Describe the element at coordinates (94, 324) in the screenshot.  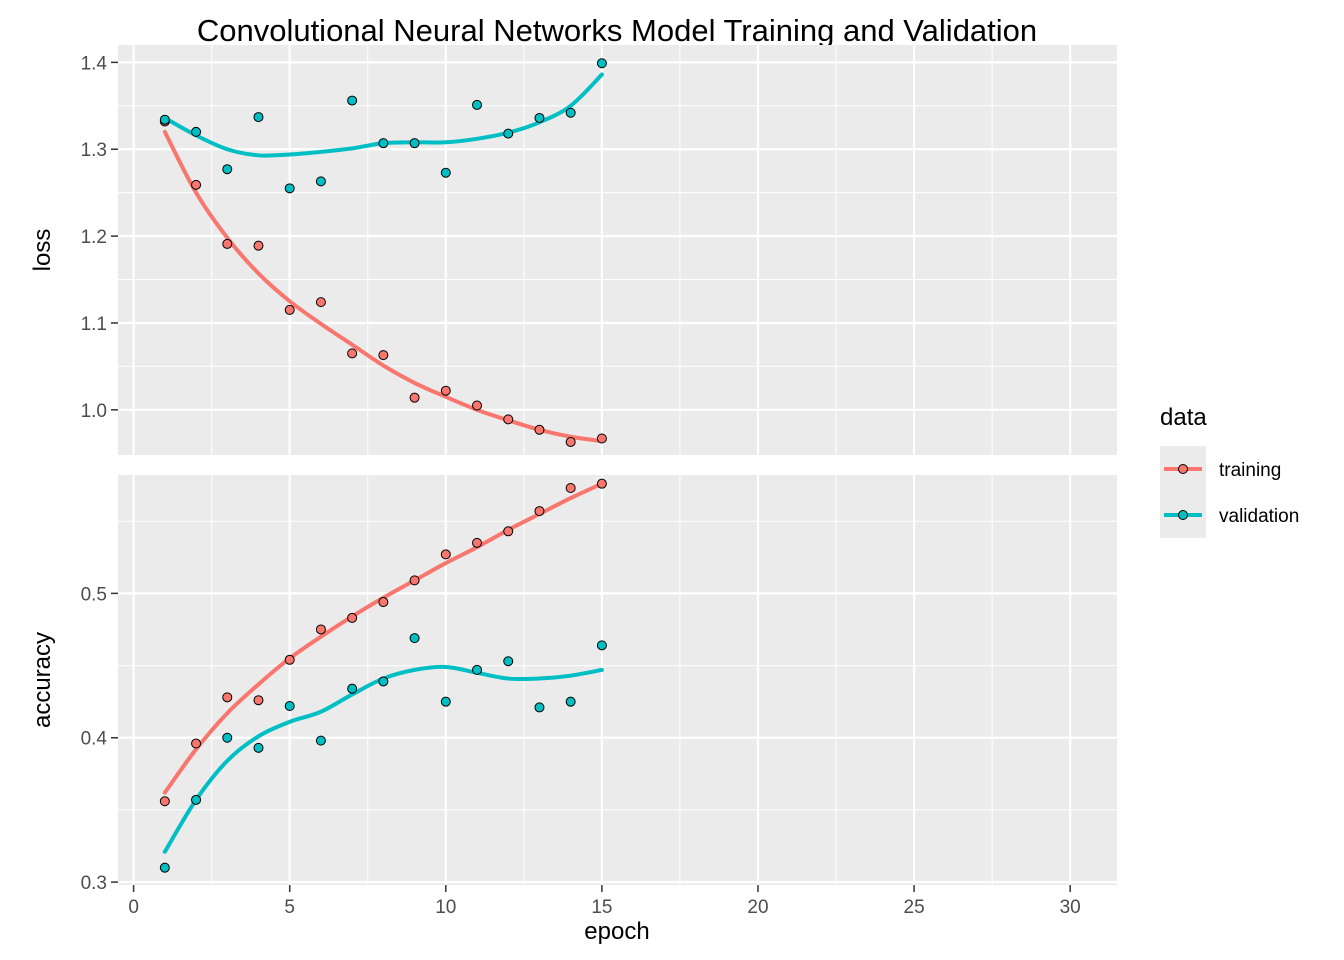
I see `y-tick-label: 1.1` at that location.